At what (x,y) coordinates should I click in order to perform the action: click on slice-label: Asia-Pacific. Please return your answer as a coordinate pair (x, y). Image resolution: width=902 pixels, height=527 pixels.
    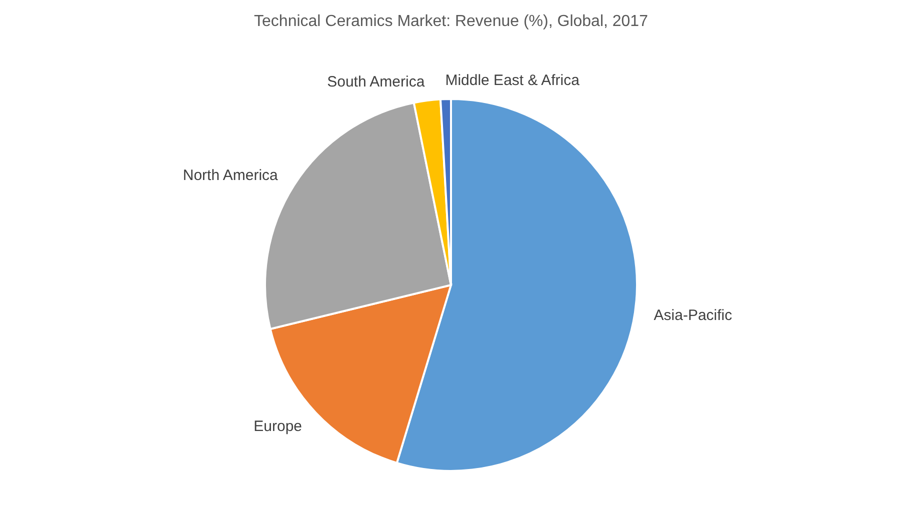
    Looking at the image, I should click on (693, 315).